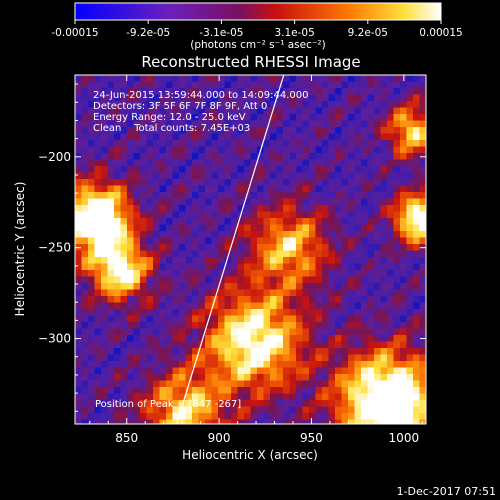 The height and width of the screenshot is (500, 500). Describe the element at coordinates (168, 404) in the screenshot. I see `peak-position-label: Position of Peak = [847 -267]` at that location.